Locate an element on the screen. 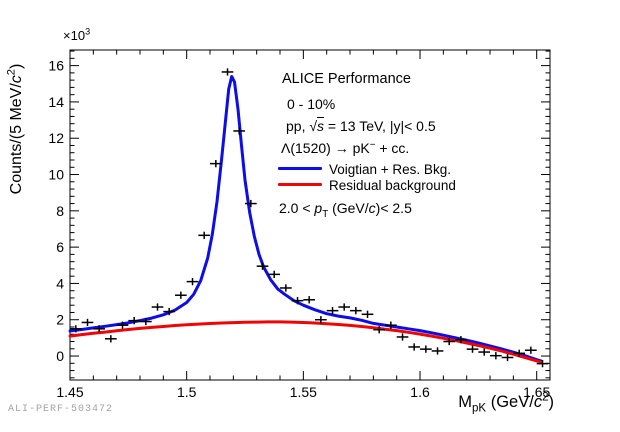 The height and width of the screenshot is (432, 620). y-axis-title-close: ) is located at coordinates (16, 66).